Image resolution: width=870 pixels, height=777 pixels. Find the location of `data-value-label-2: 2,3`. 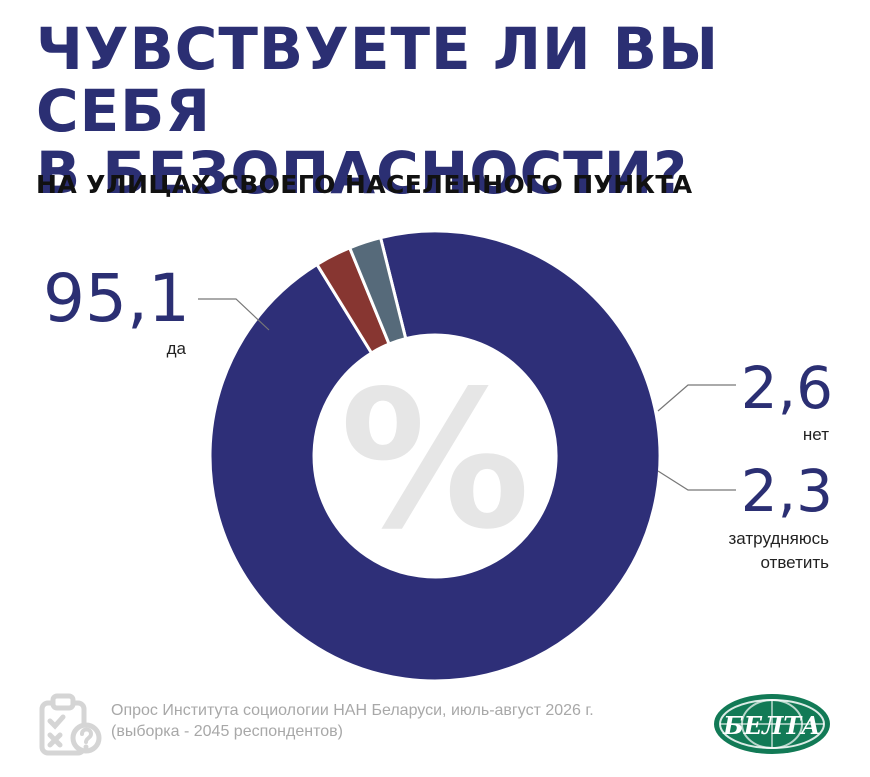

data-value-label-2: 2,3 is located at coordinates (787, 491).